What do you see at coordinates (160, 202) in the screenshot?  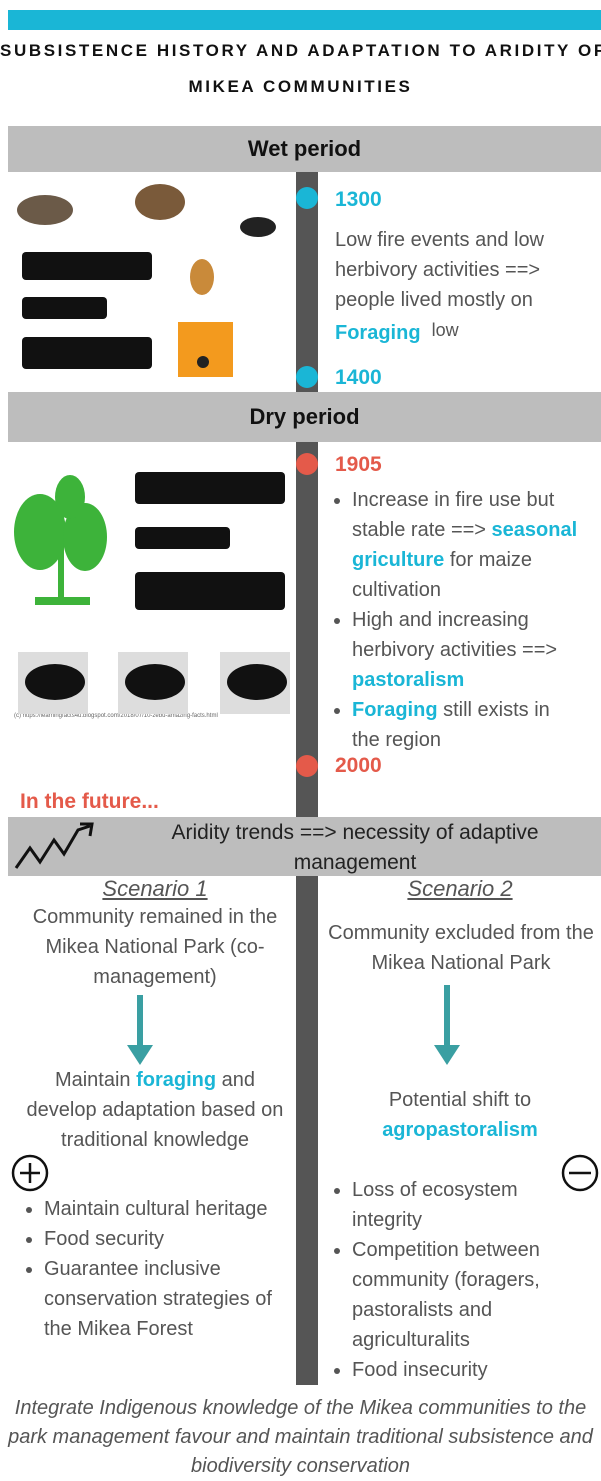 I see `tuber` at bounding box center [160, 202].